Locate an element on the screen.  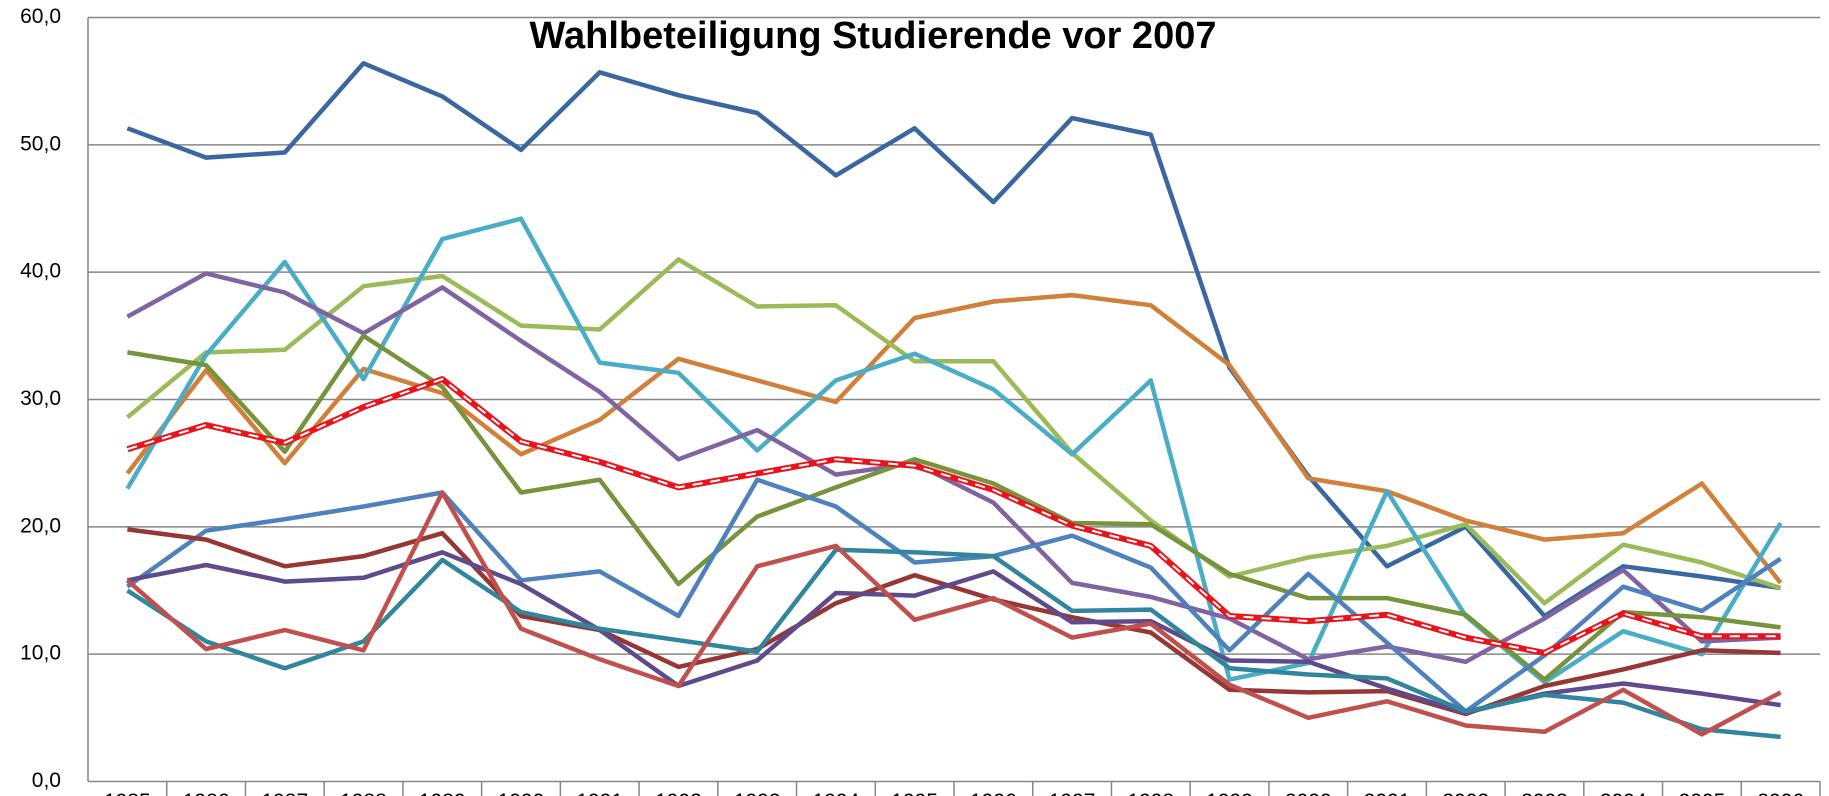
x-tick-label: 1988 is located at coordinates (363, 793).